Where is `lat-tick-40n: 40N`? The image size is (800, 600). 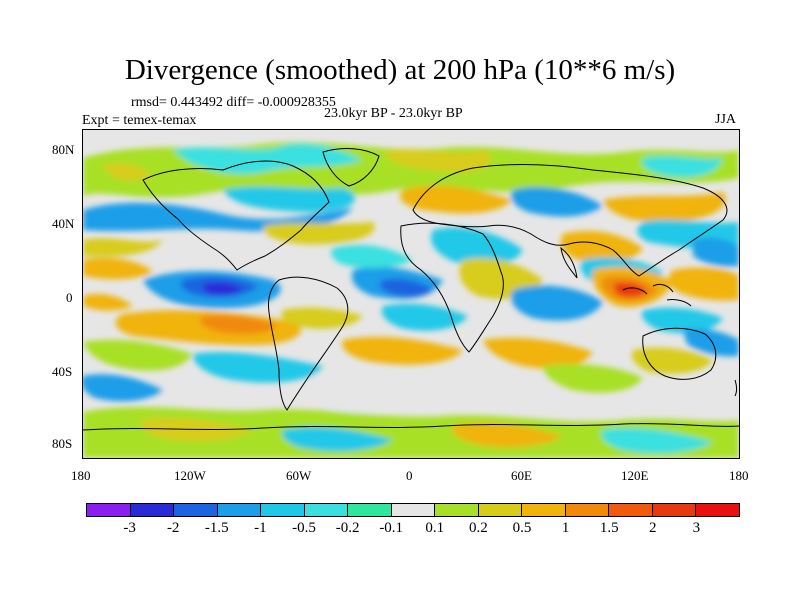 lat-tick-40n: 40N is located at coordinates (63, 223).